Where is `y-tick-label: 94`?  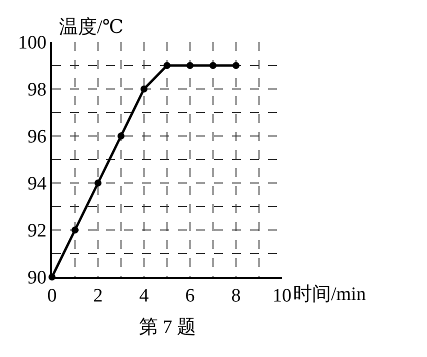 y-tick-label: 94 is located at coordinates (37, 184).